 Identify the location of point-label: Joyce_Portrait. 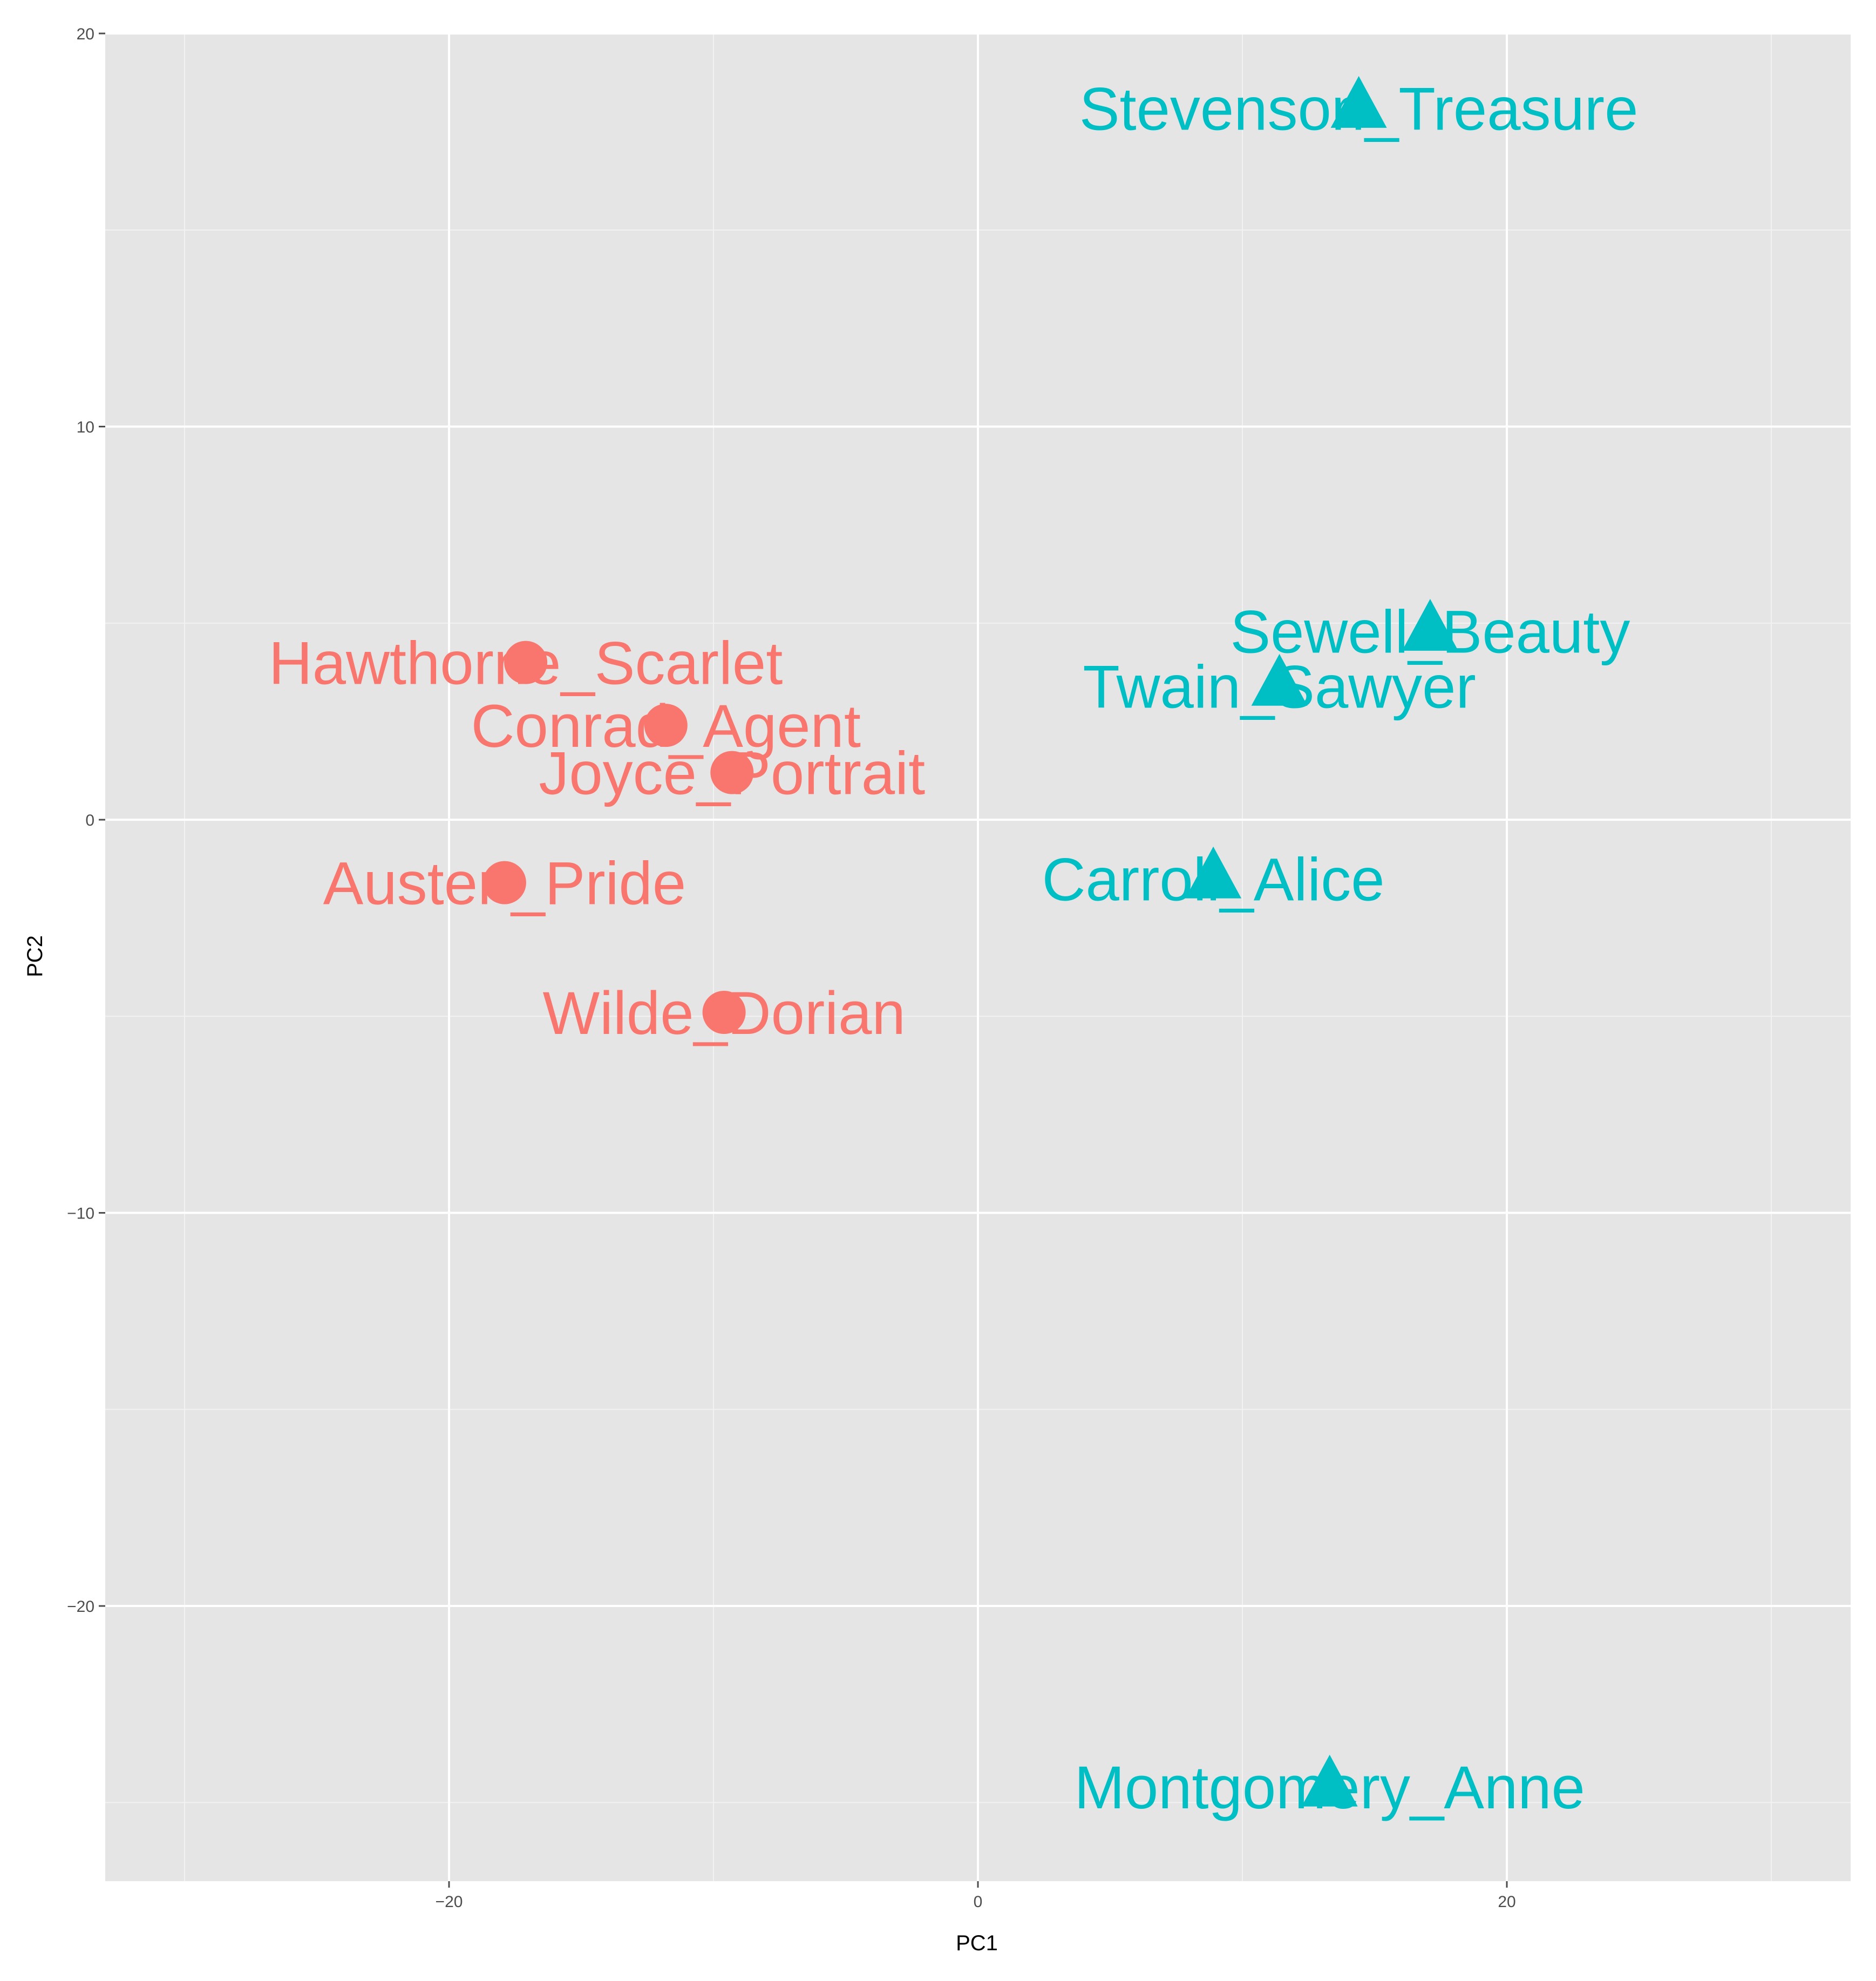
(732, 774).